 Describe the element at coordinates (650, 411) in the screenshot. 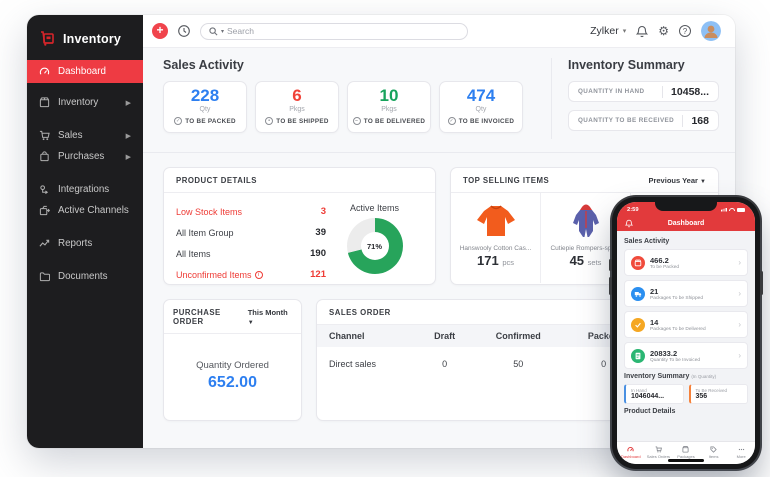

I see `phone-product-details-title: Product Details` at that location.